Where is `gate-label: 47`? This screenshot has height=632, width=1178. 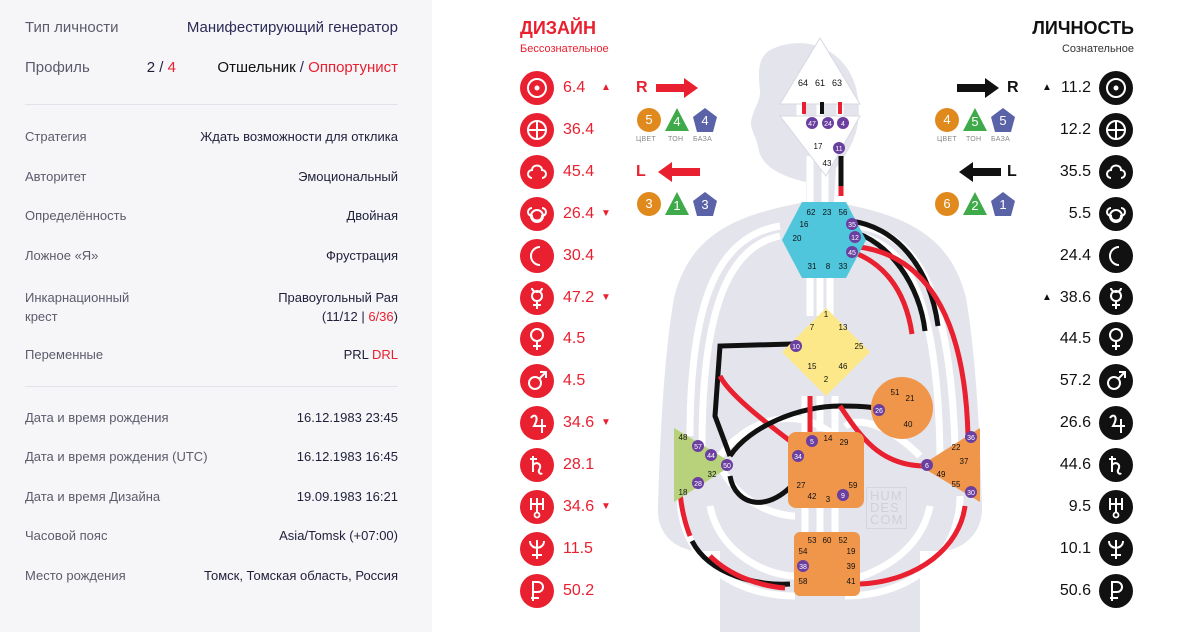
gate-label: 47 is located at coordinates (812, 124).